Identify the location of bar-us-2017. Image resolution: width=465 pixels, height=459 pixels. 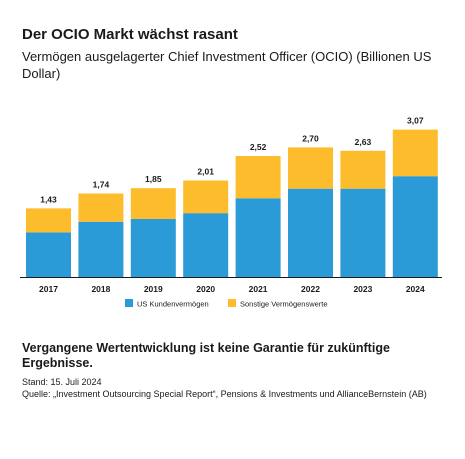
(48, 254).